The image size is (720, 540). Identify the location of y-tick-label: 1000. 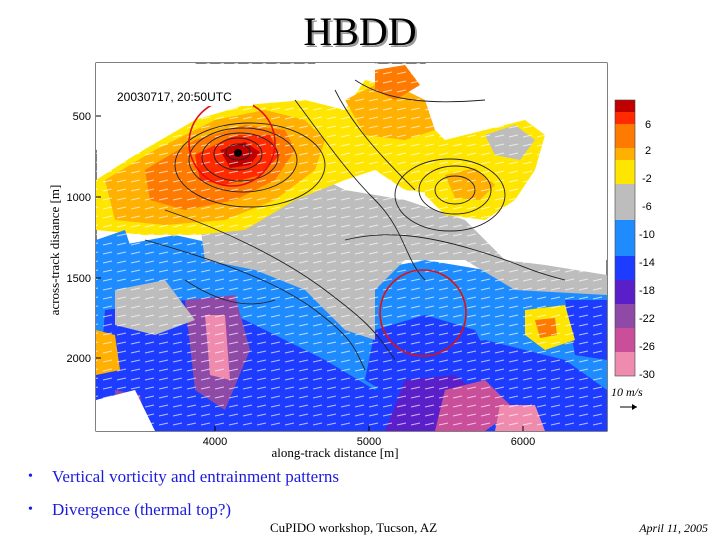
(79, 198).